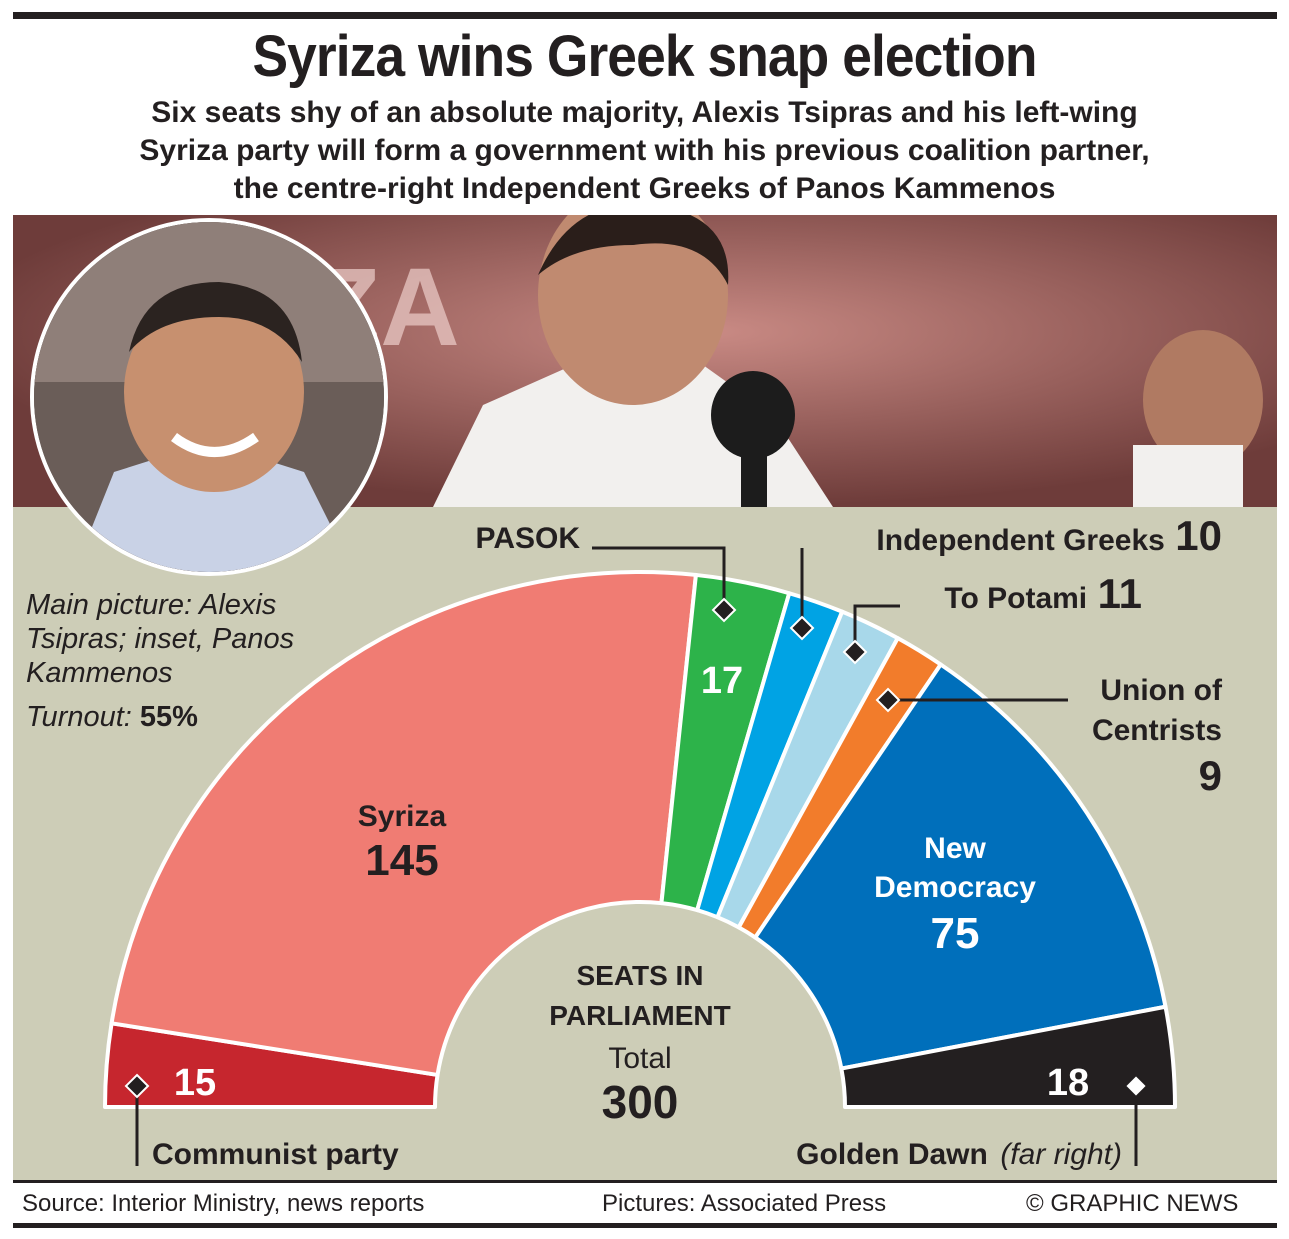 Image resolution: width=1289 pixels, height=1239 pixels. What do you see at coordinates (892, 1154) in the screenshot?
I see `callout-golden-dawn-name: Golden Dawn` at bounding box center [892, 1154].